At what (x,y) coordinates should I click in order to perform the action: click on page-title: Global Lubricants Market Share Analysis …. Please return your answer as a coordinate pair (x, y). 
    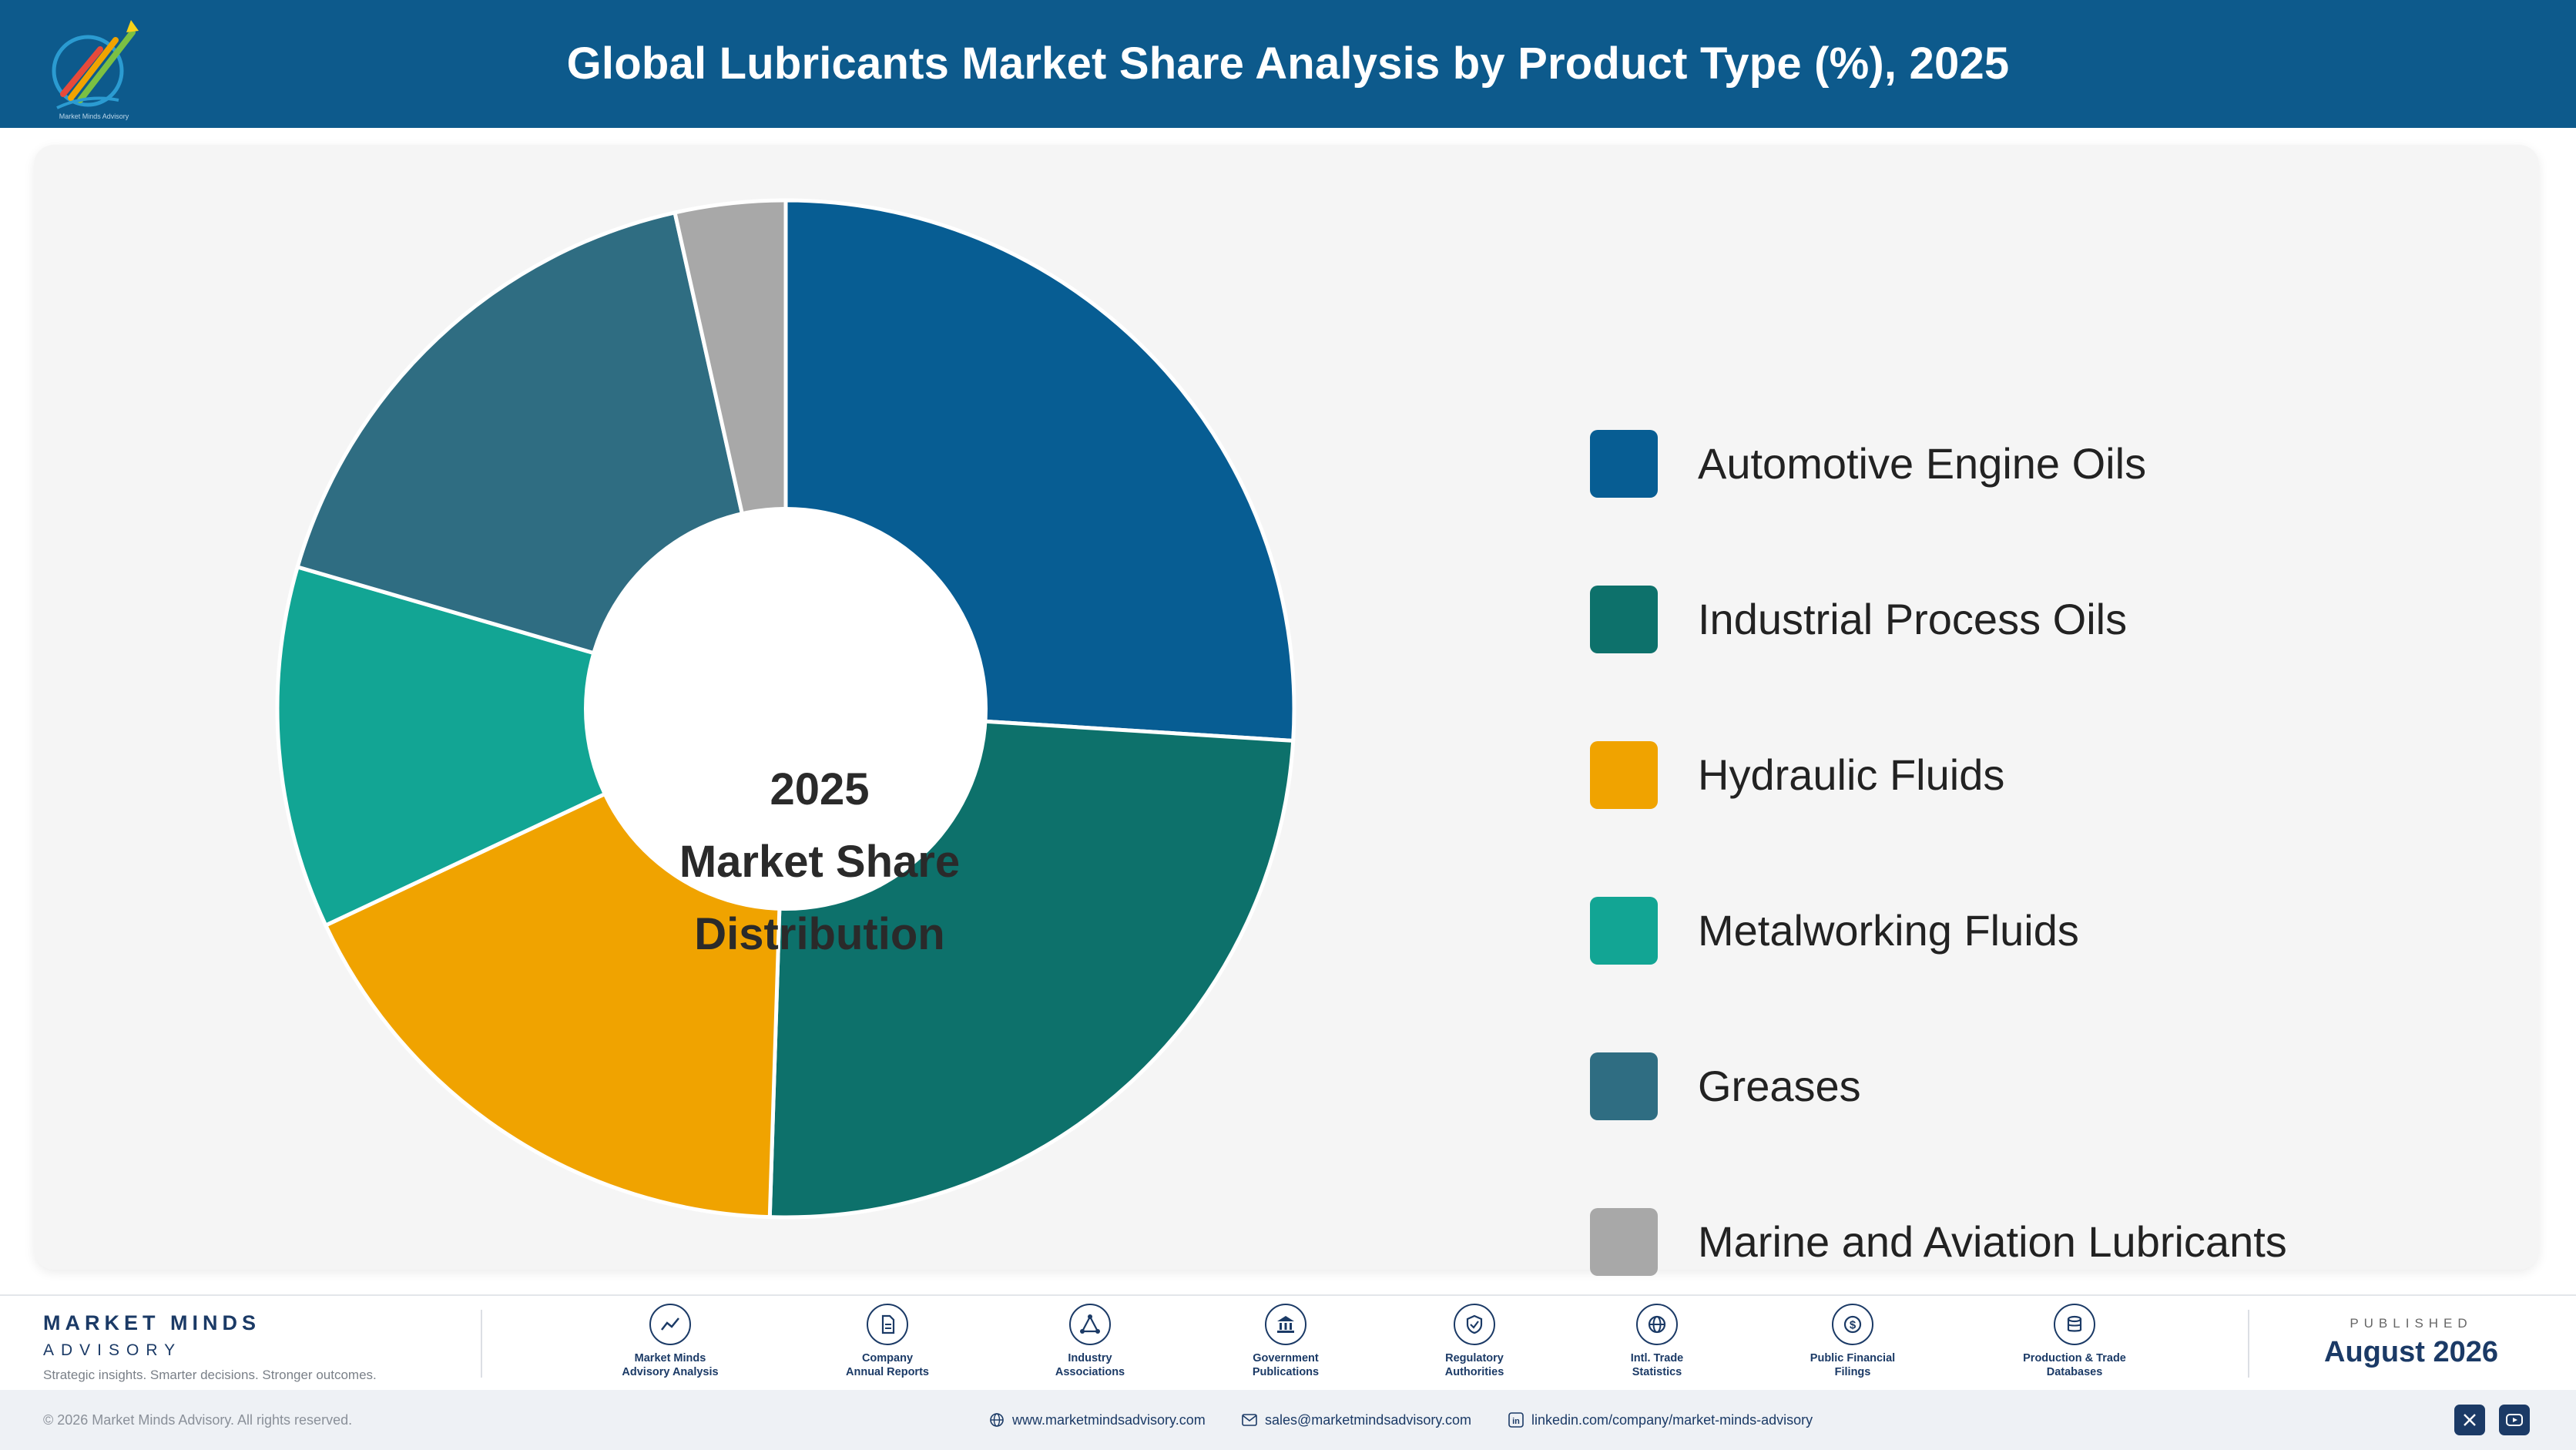
    Looking at the image, I should click on (1288, 64).